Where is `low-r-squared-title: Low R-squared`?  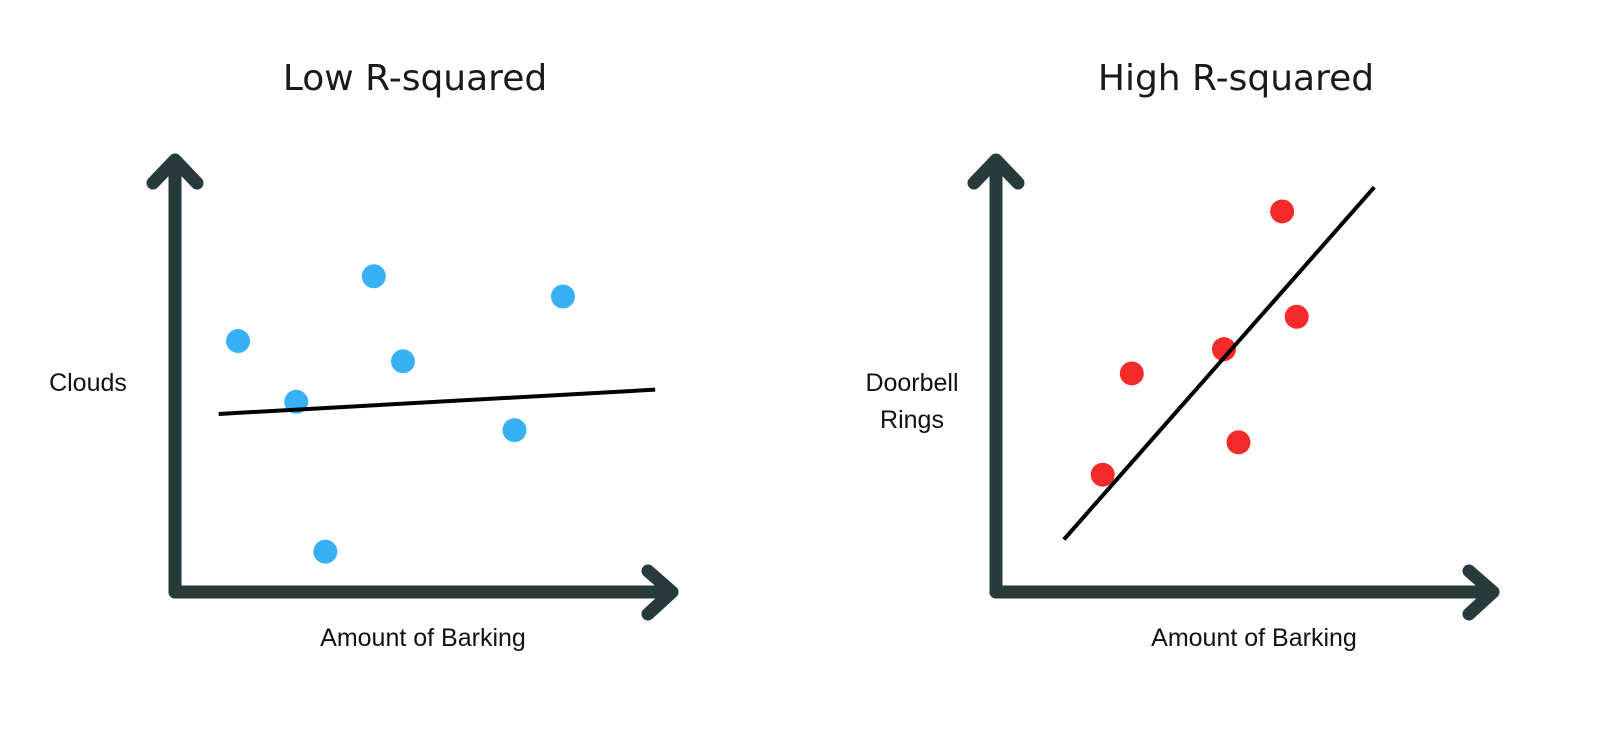
low-r-squared-title: Low R-squared is located at coordinates (415, 78).